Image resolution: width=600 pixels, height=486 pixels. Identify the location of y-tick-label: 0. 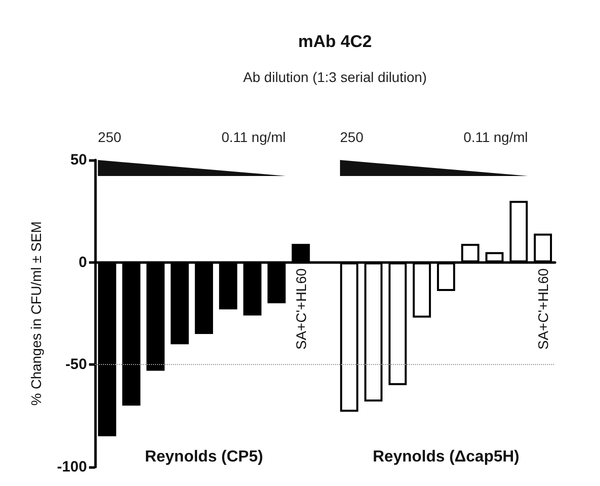
(82, 262).